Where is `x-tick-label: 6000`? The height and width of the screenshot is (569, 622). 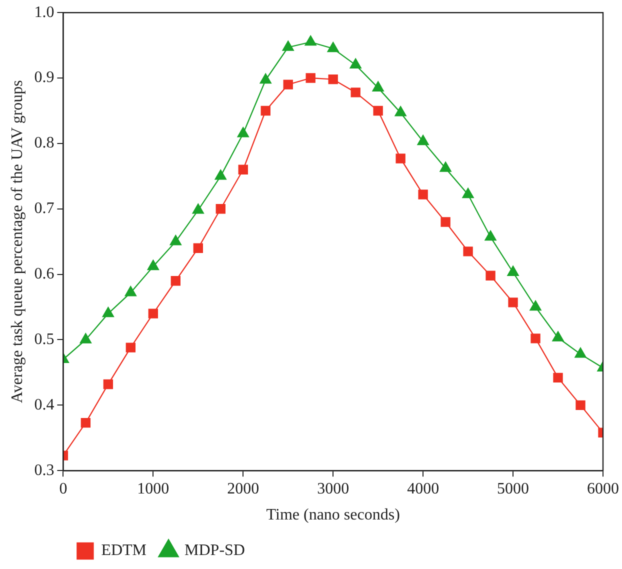 x-tick-label: 6000 is located at coordinates (603, 489).